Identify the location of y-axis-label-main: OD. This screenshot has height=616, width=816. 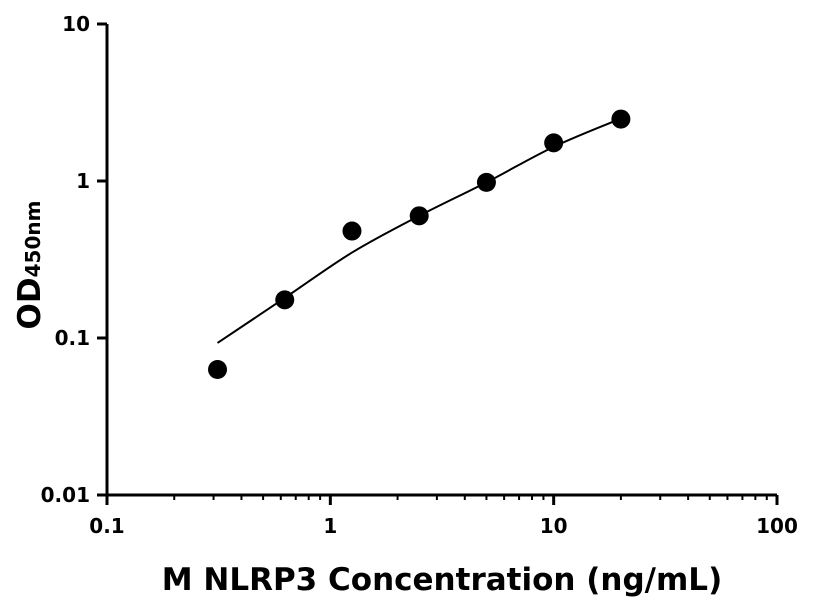
(30, 303).